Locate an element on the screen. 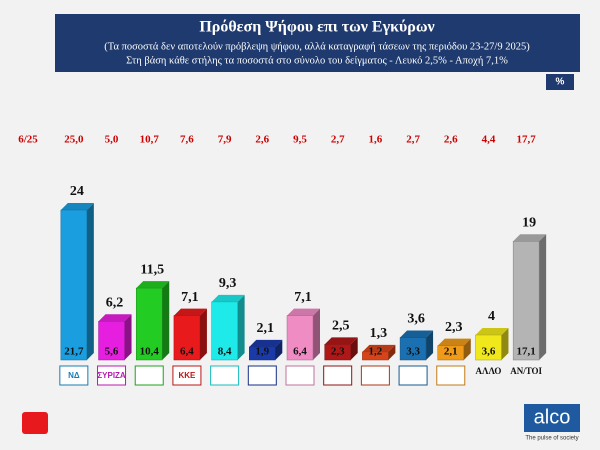 The image size is (600, 450). inside-label: 8,4 is located at coordinates (225, 352).